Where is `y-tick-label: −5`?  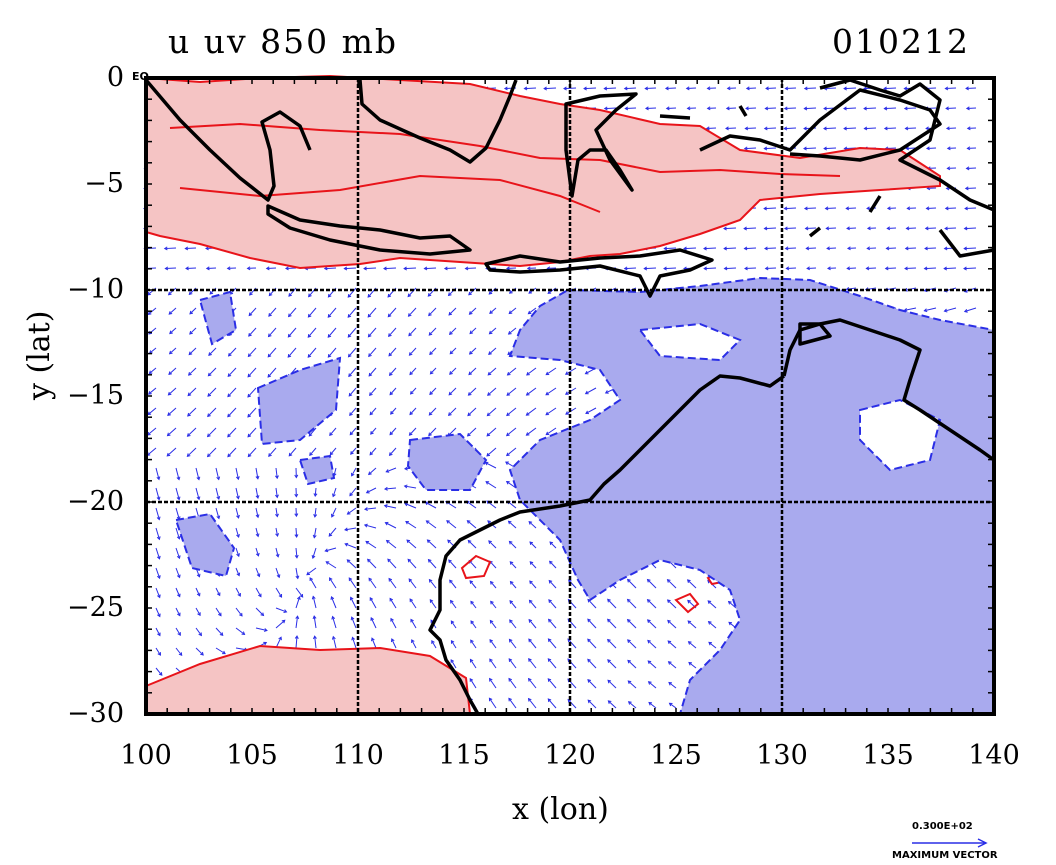 y-tick-label: −5 is located at coordinates (104, 183).